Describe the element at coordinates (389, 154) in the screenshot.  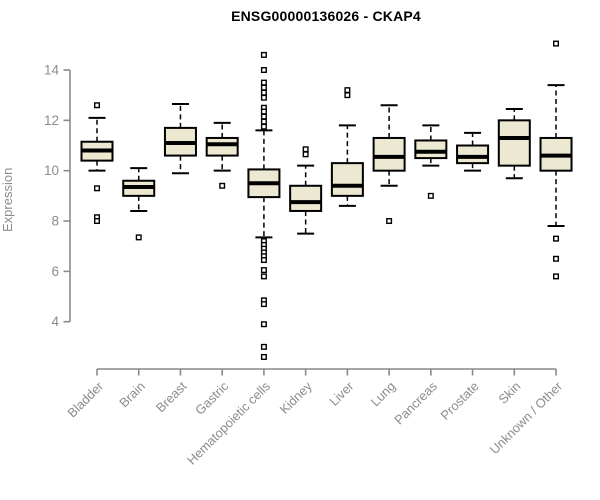
I see `box-lung` at that location.